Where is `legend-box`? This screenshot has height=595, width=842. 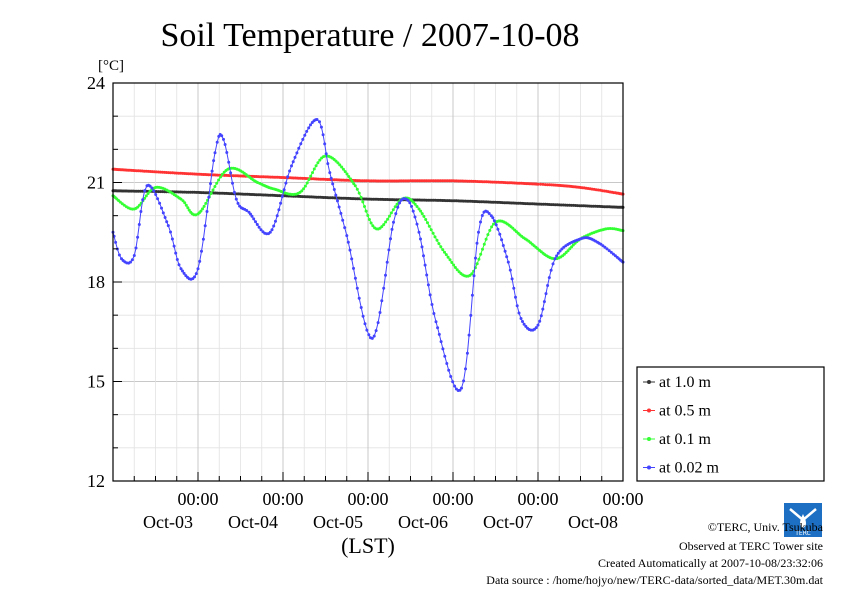
legend-box is located at coordinates (730, 424).